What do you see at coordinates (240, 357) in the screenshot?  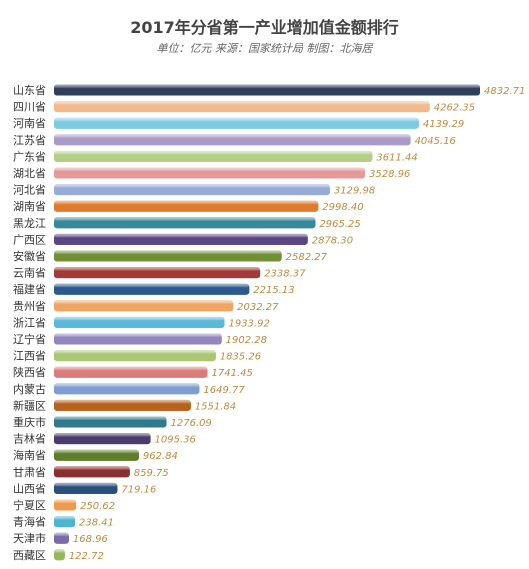 I see `value-label: 1835.26` at bounding box center [240, 357].